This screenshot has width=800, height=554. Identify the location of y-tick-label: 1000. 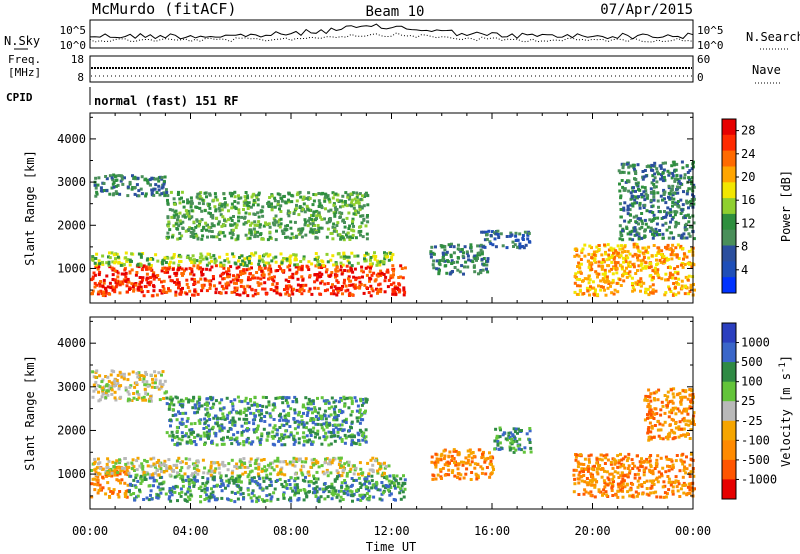
(71, 268).